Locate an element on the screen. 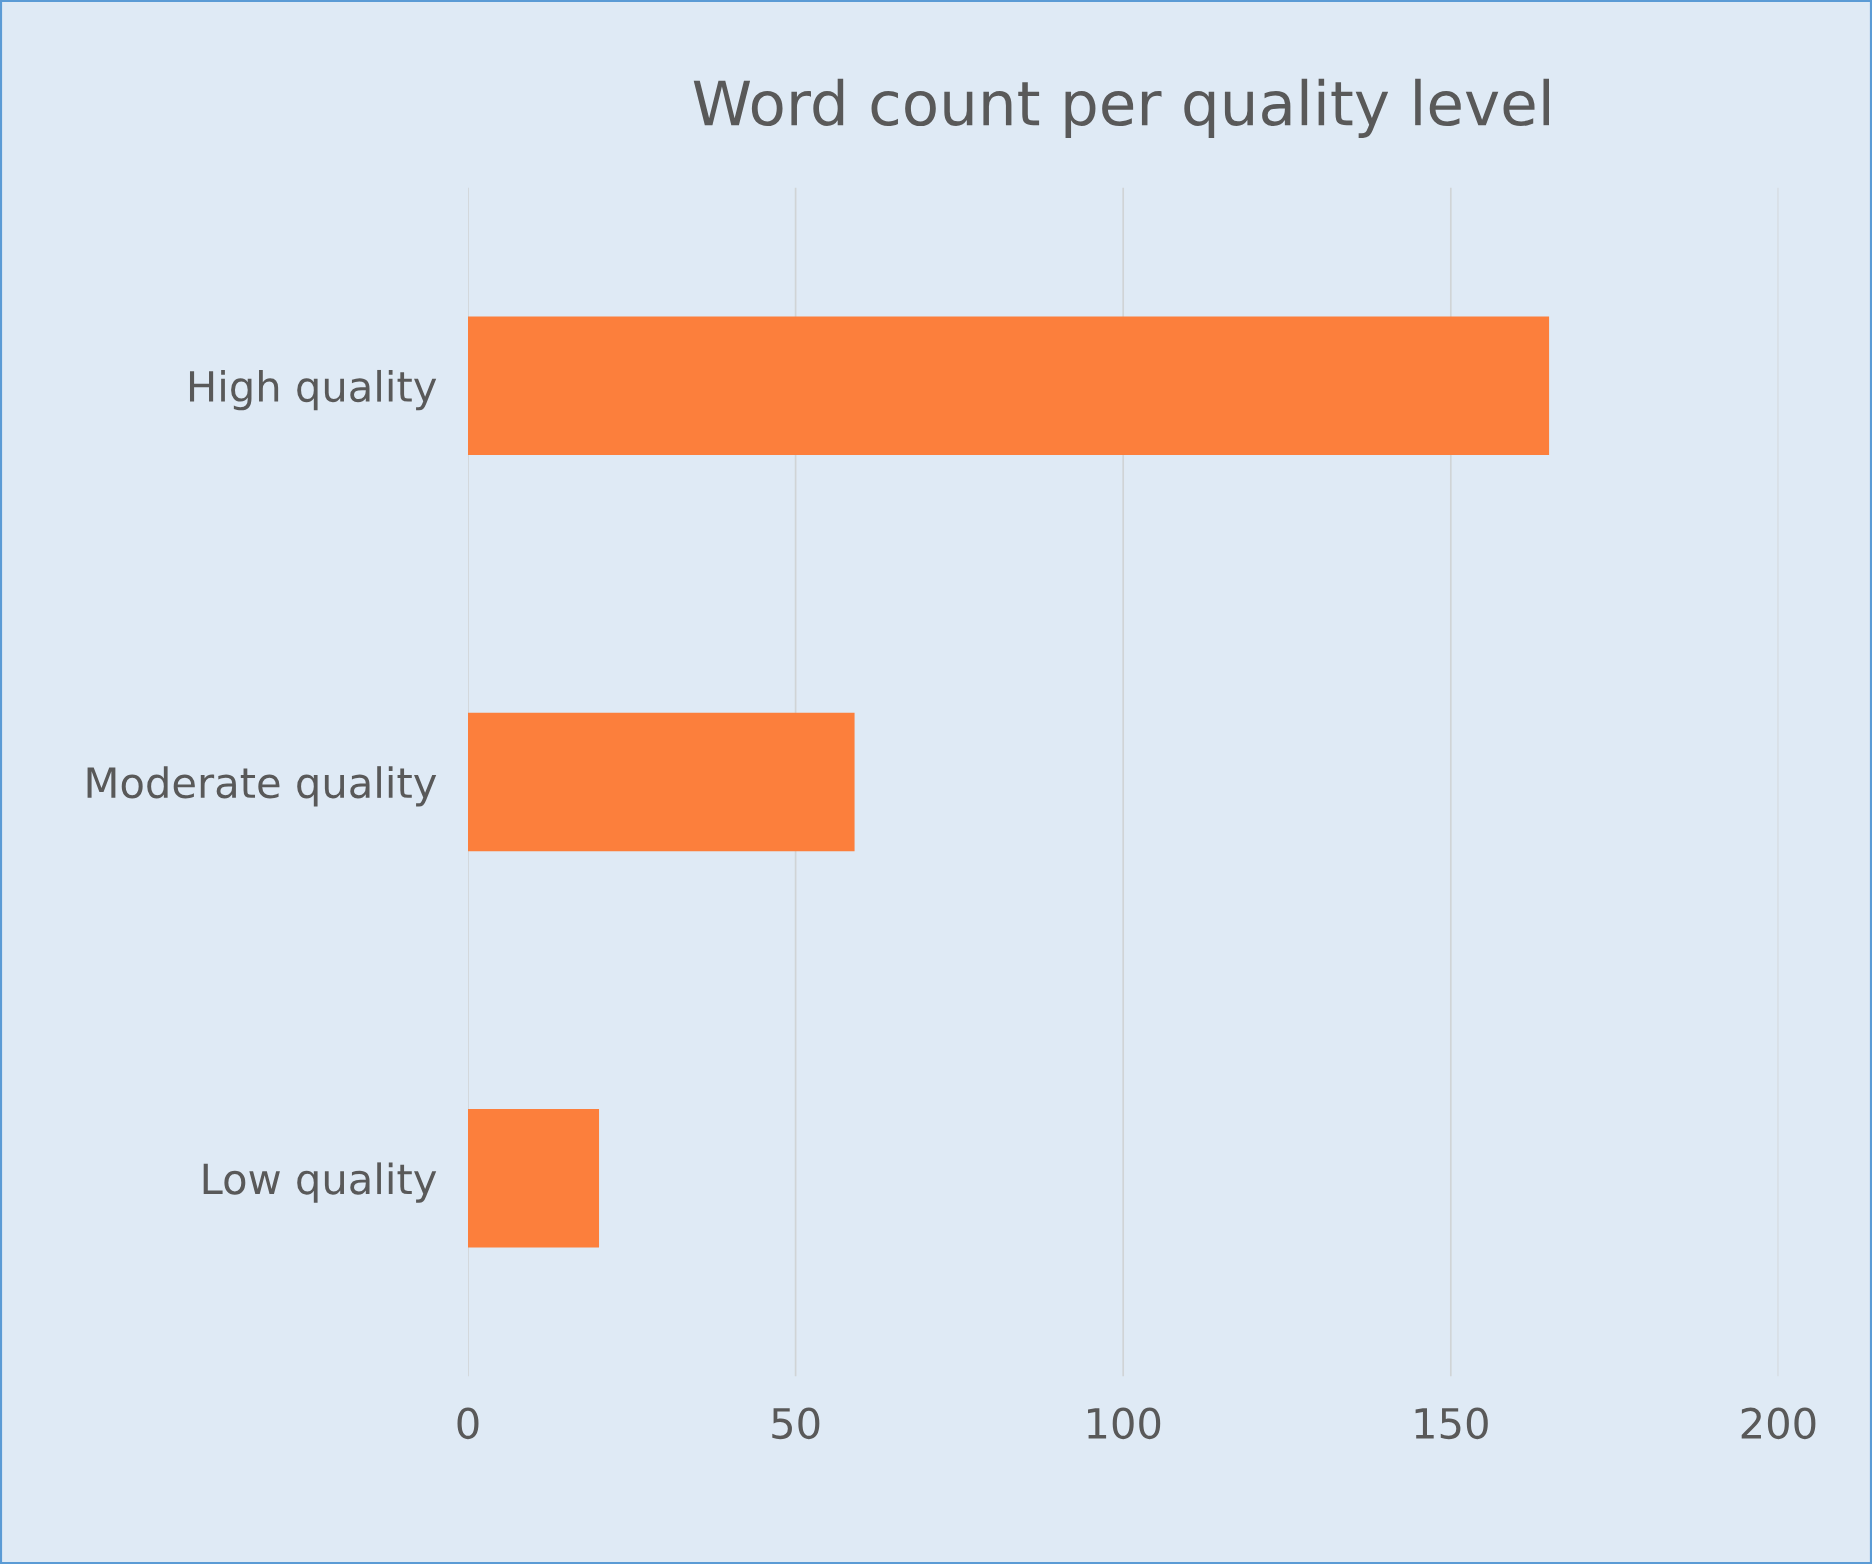 Image resolution: width=1872 pixels, height=1564 pixels. x-tick-label: 50 is located at coordinates (796, 1423).